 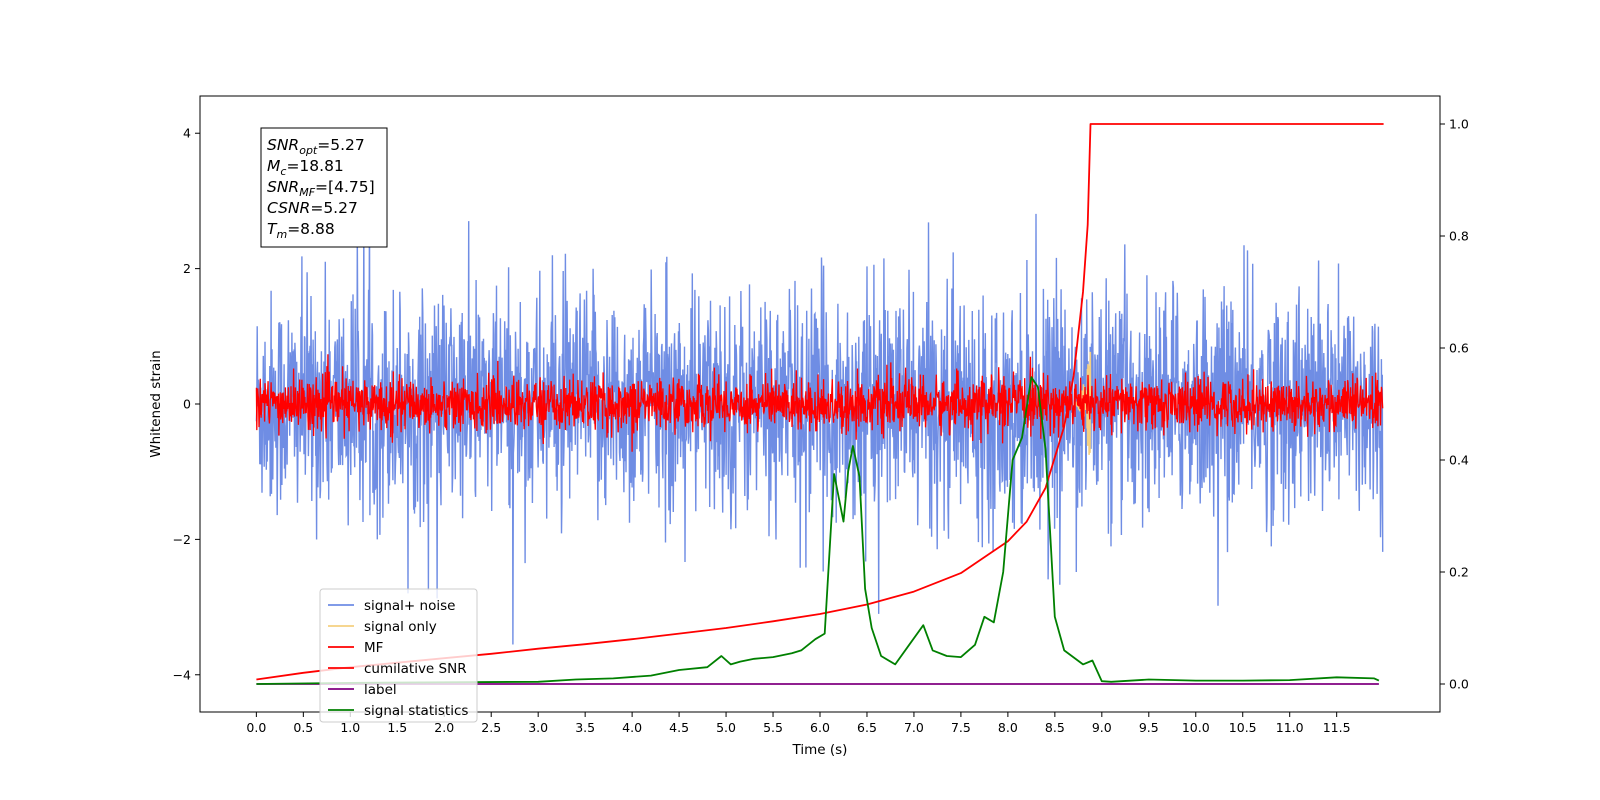 I want to click on x-tick-label: 0.5, so click(x=303, y=727).